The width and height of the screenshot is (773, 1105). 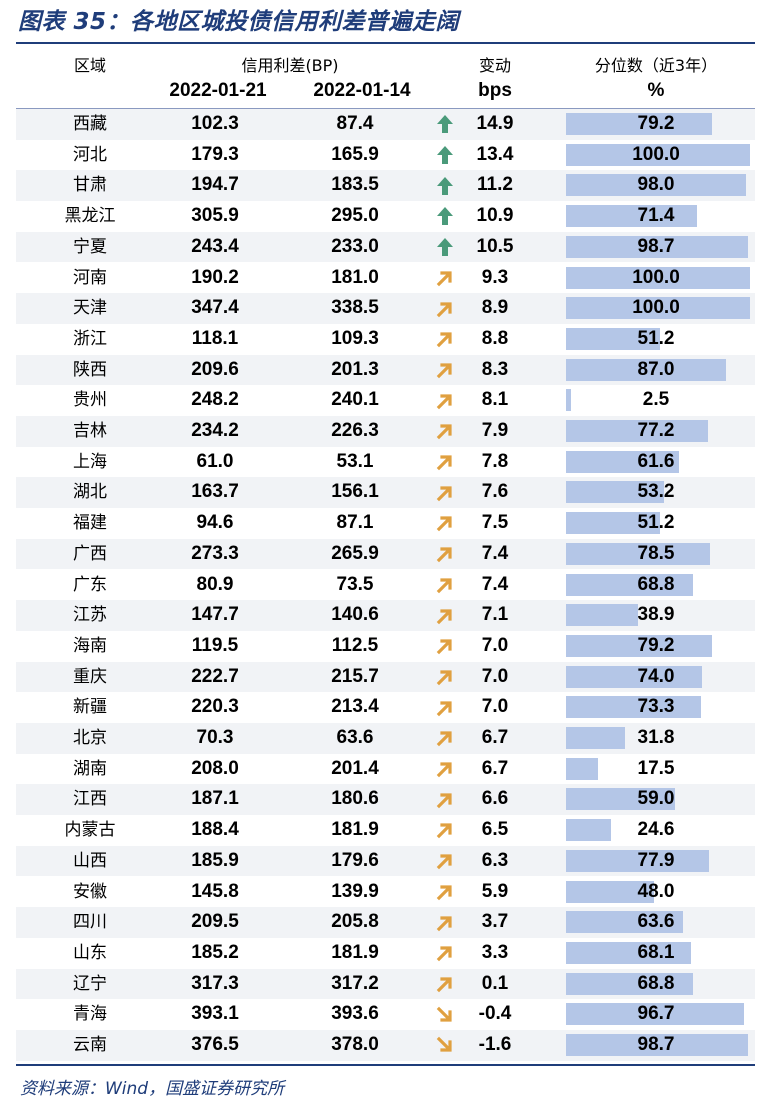 What do you see at coordinates (656, 768) in the screenshot?
I see `percentile-cell: 17.5` at bounding box center [656, 768].